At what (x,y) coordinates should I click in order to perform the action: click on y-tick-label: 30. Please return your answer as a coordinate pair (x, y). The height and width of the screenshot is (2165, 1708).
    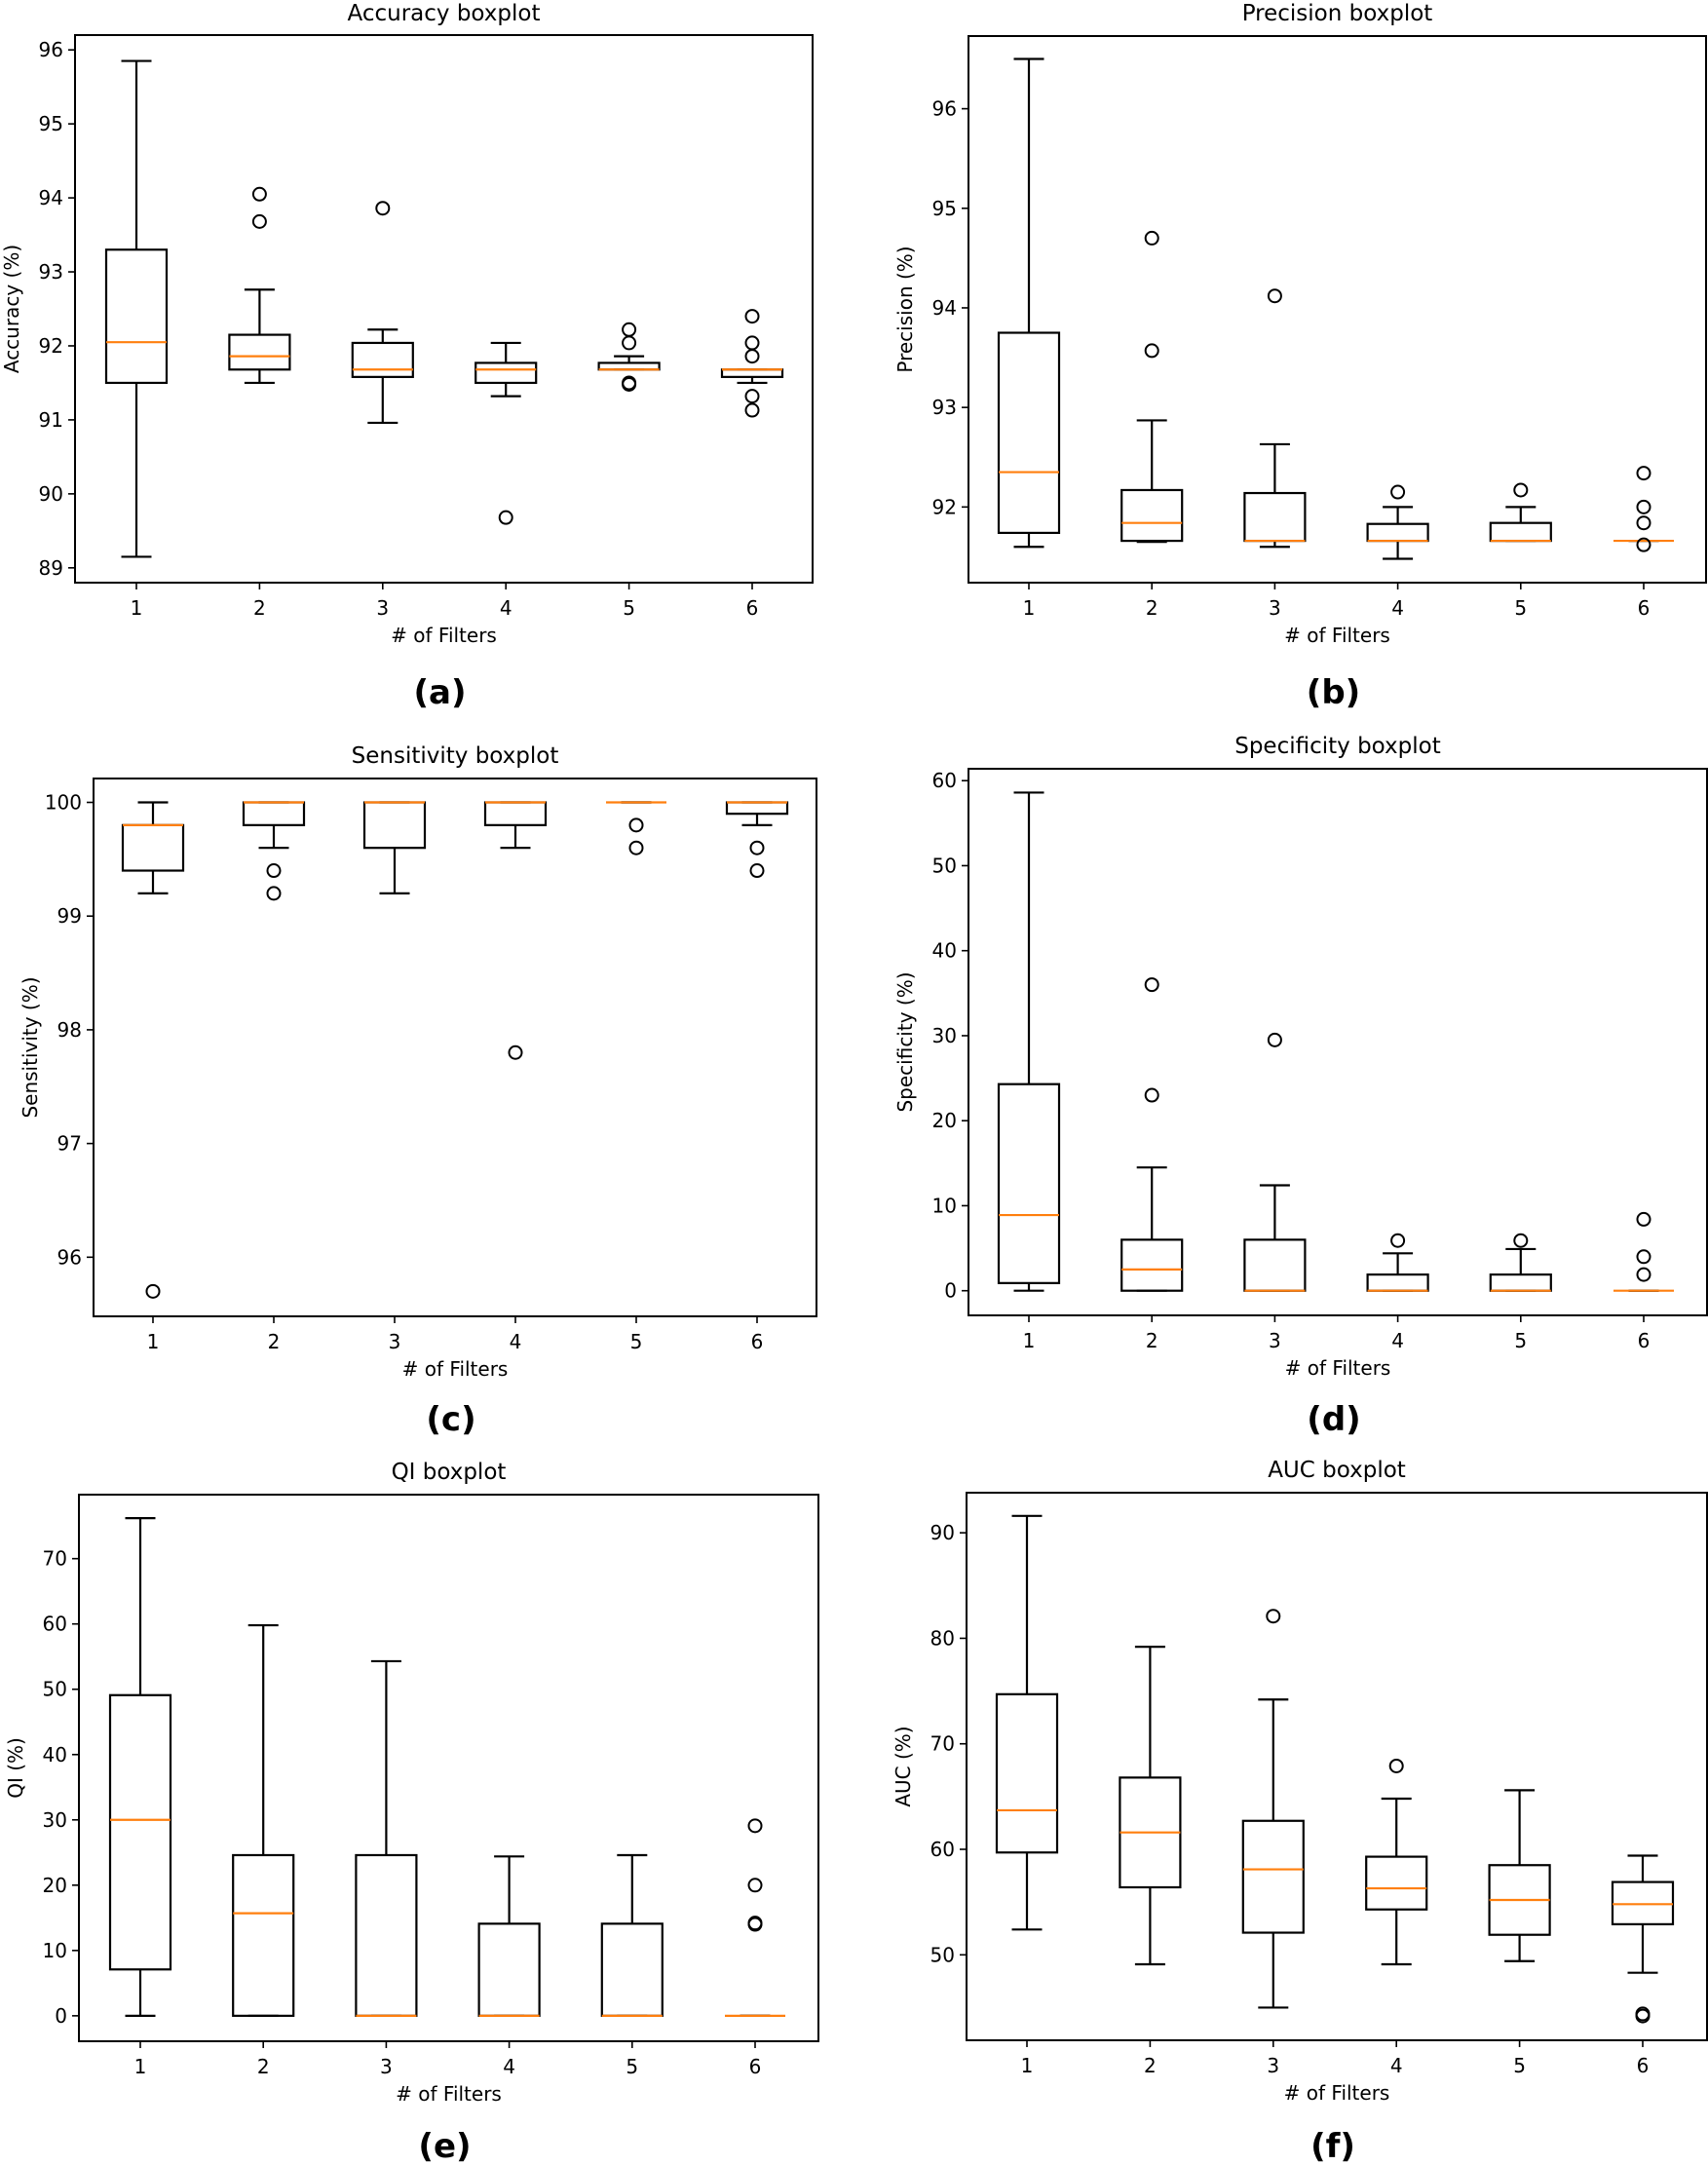
    Looking at the image, I should click on (55, 1820).